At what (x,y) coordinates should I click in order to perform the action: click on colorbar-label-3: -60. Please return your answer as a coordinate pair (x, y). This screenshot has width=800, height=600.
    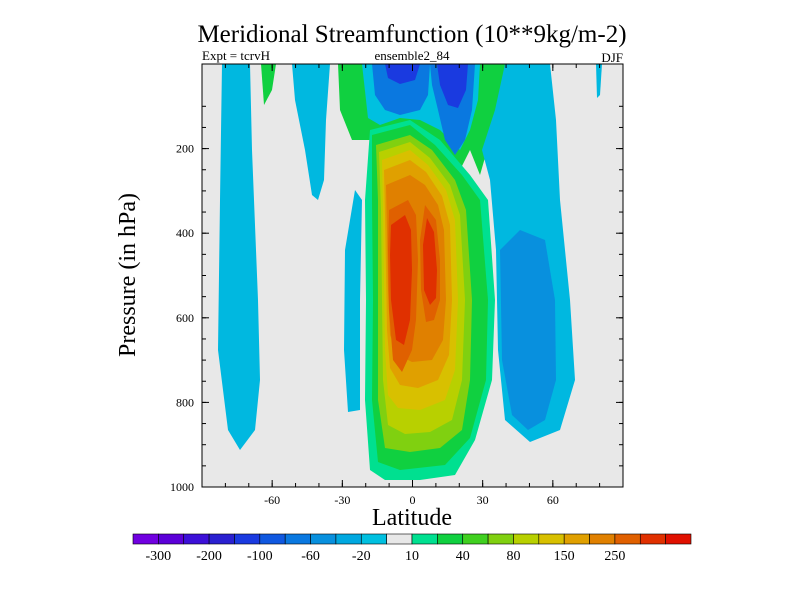
    Looking at the image, I should click on (310, 556).